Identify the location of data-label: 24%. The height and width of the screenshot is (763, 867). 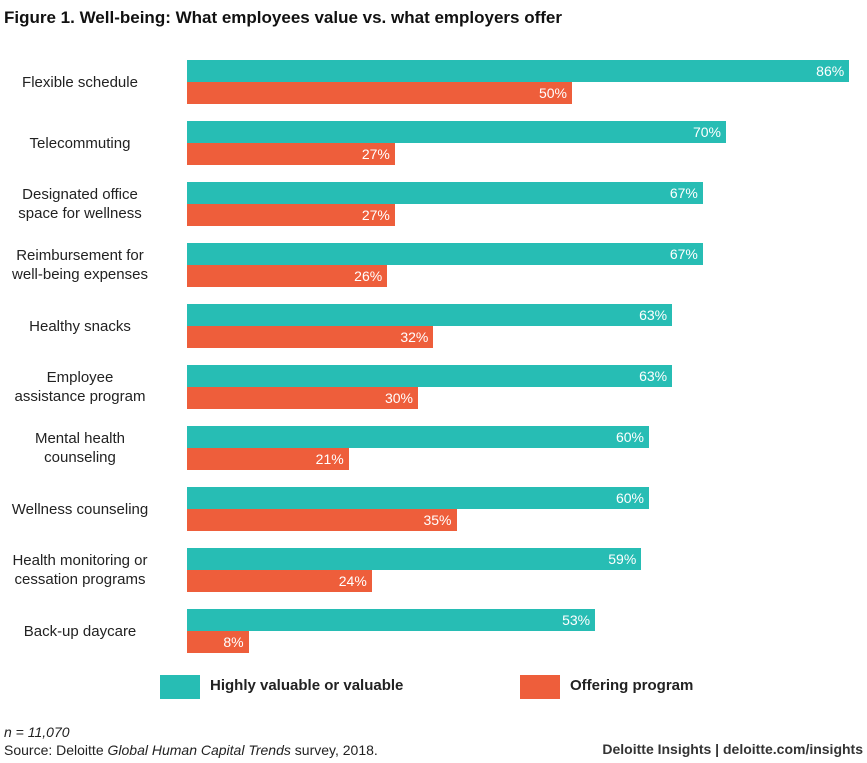
(352, 581).